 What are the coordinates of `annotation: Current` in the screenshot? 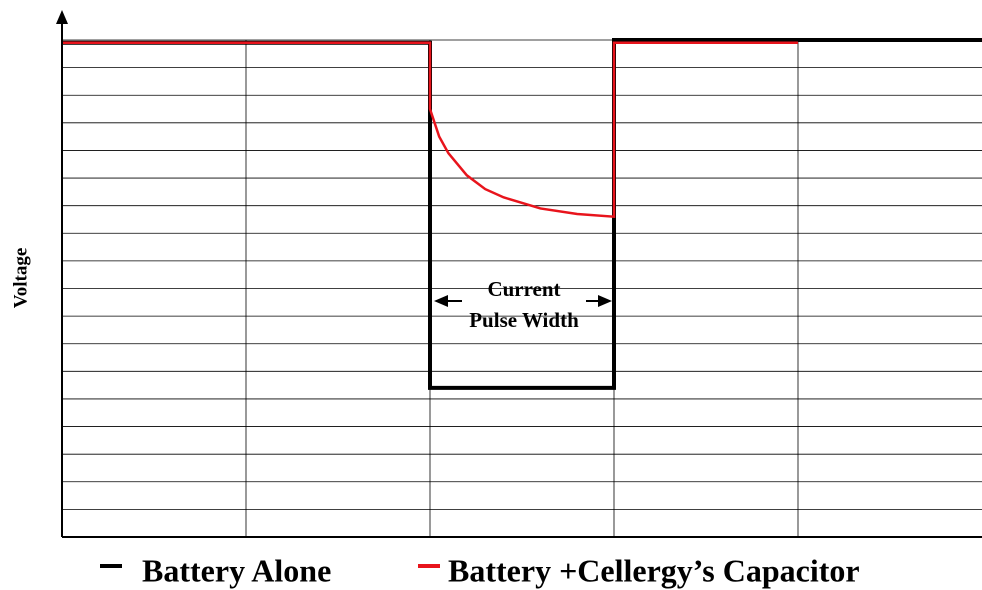 It's located at (523, 289).